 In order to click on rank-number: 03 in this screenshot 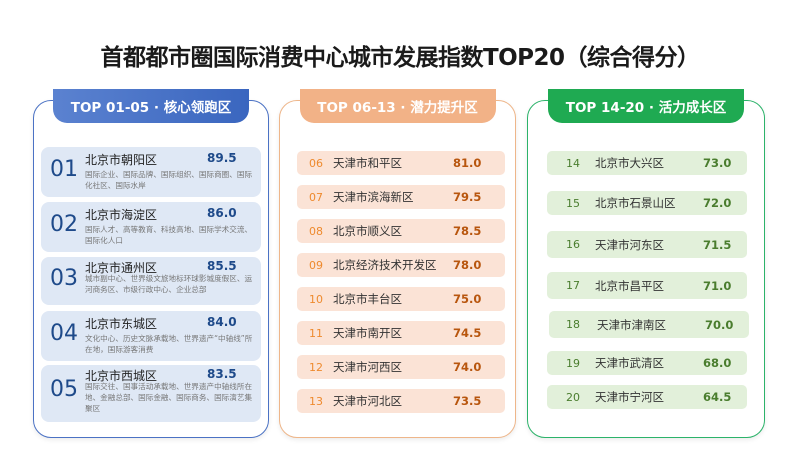, I will do `click(64, 278)`.